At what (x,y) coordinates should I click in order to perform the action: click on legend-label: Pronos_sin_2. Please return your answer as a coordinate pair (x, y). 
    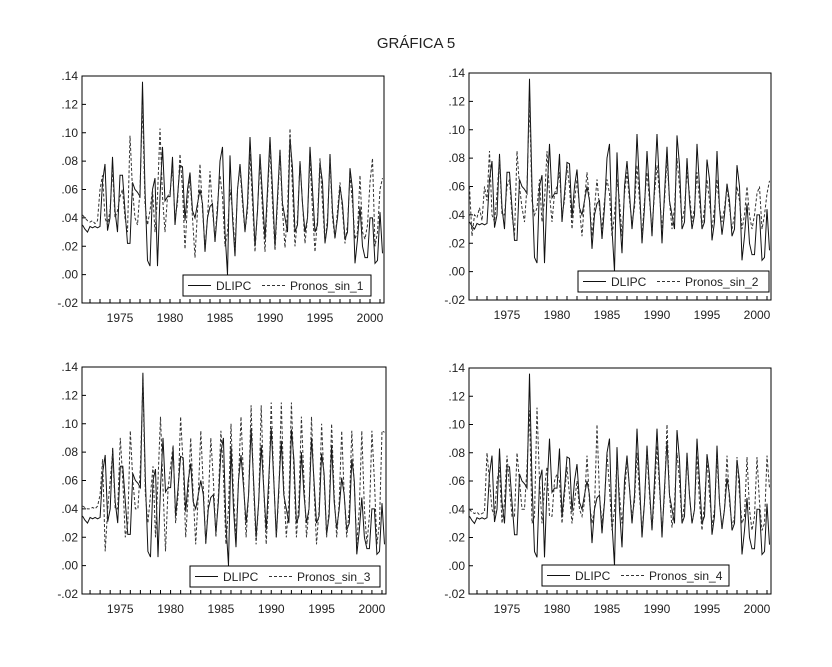
    Looking at the image, I should click on (722, 282).